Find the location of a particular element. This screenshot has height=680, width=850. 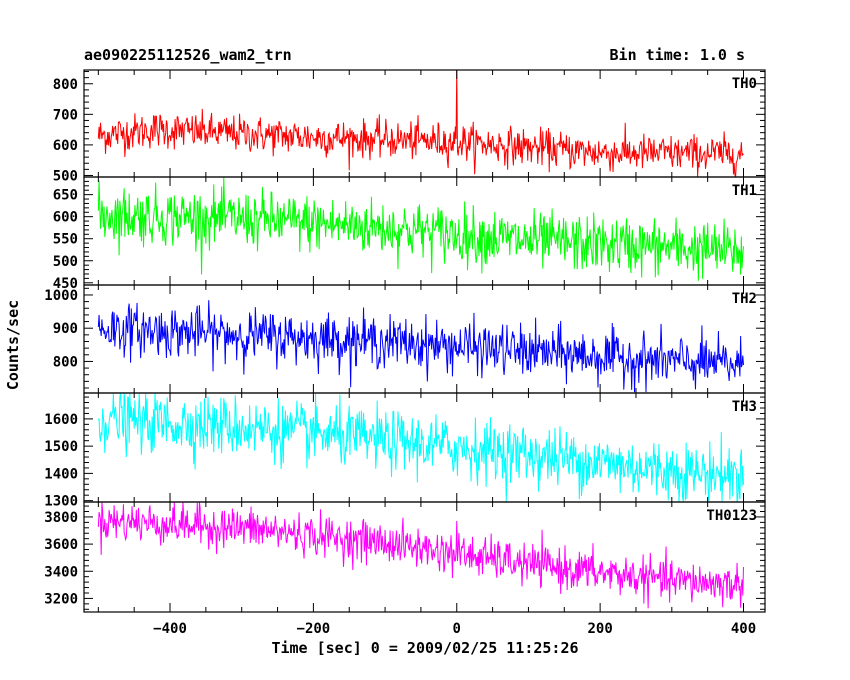

panel-frame-th0123 is located at coordinates (424, 557).